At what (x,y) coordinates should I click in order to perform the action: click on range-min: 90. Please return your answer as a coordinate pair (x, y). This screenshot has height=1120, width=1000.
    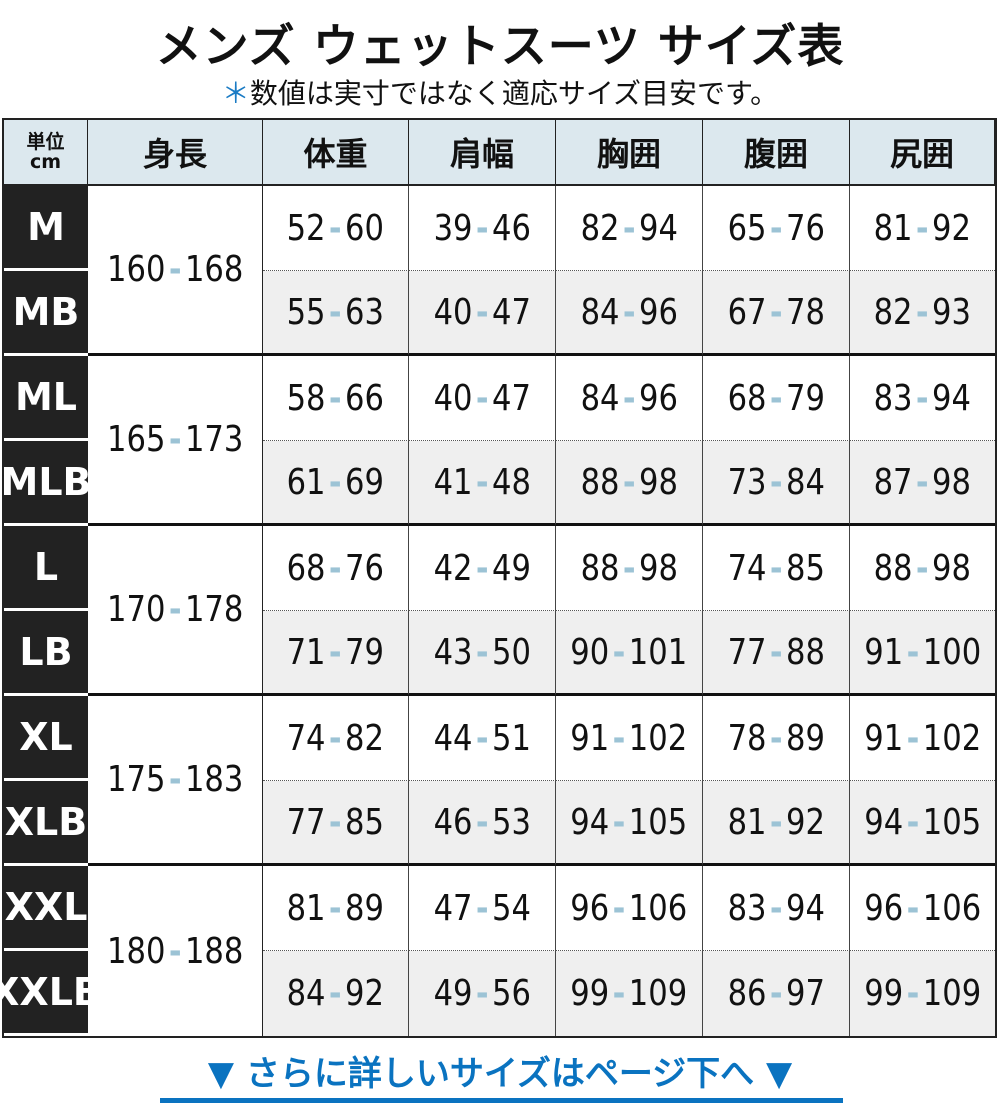
    Looking at the image, I should click on (590, 652).